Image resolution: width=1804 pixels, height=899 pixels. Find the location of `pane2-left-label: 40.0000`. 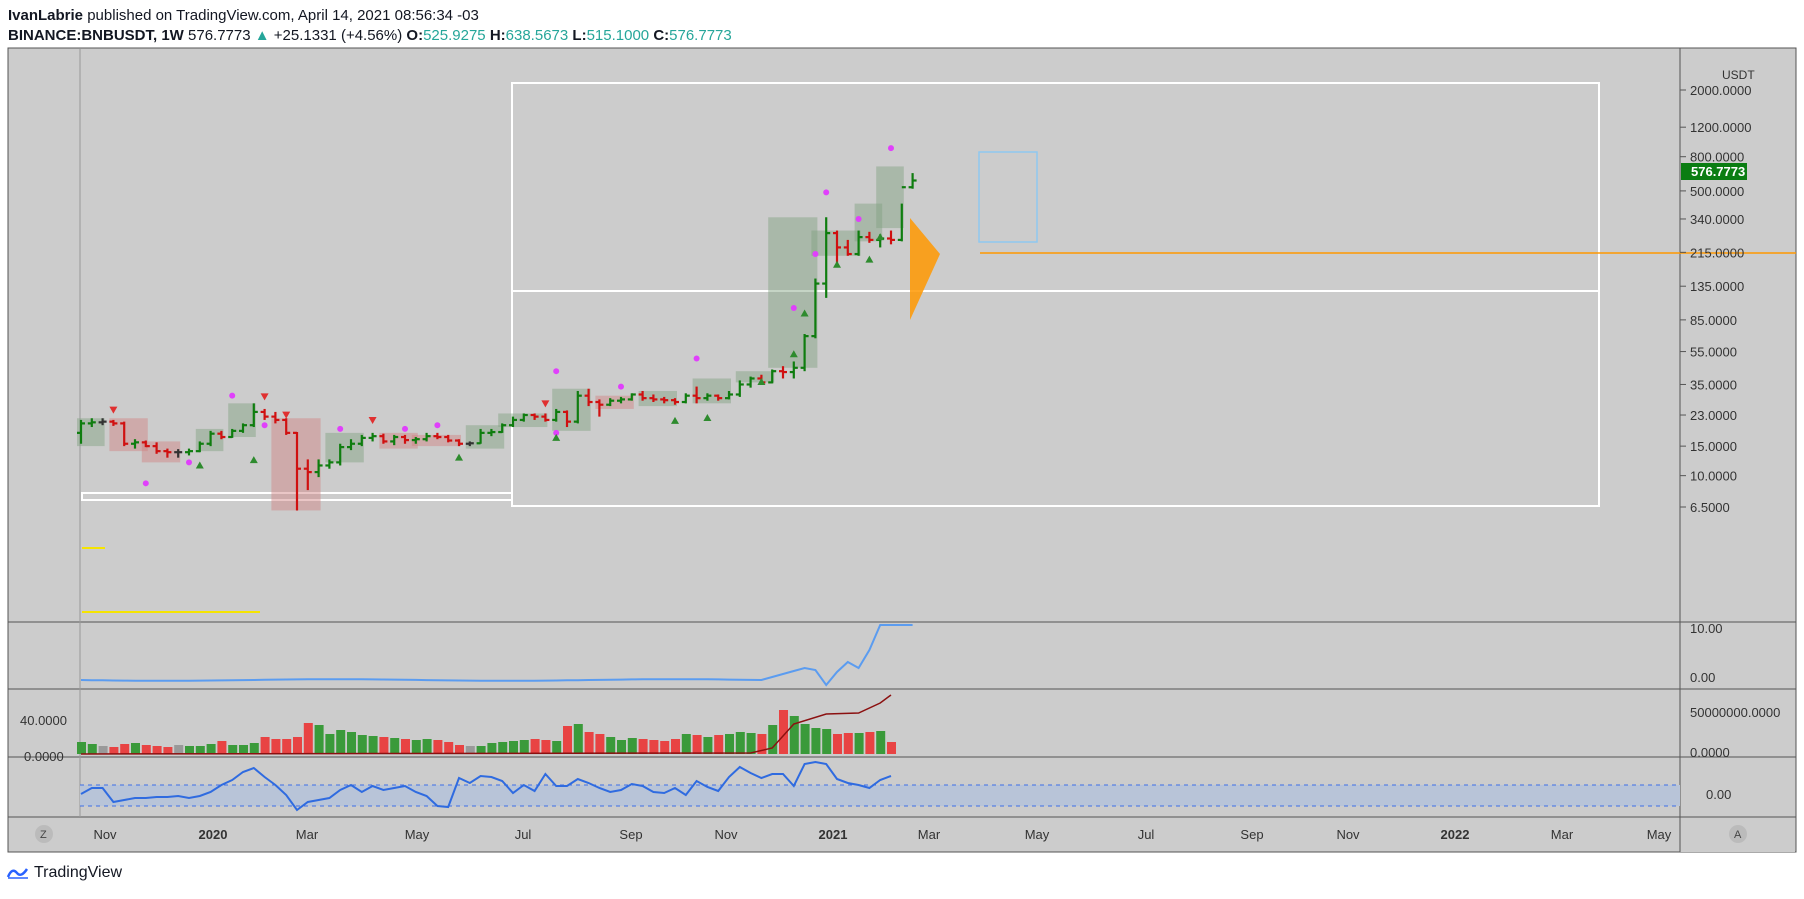

pane2-left-label: 40.0000 is located at coordinates (43, 720).